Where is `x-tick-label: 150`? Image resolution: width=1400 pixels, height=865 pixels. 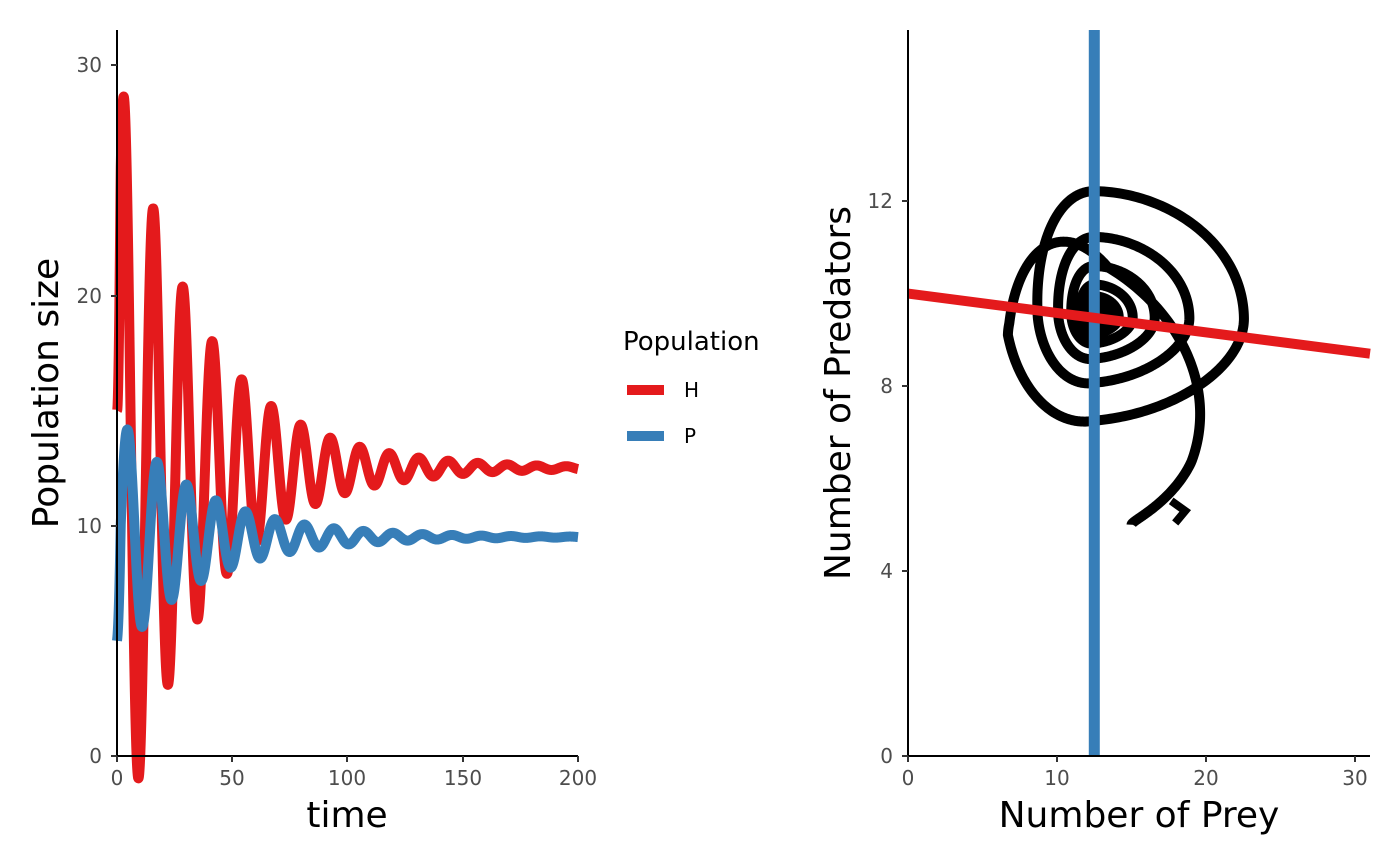
x-tick-label: 150 is located at coordinates (463, 778).